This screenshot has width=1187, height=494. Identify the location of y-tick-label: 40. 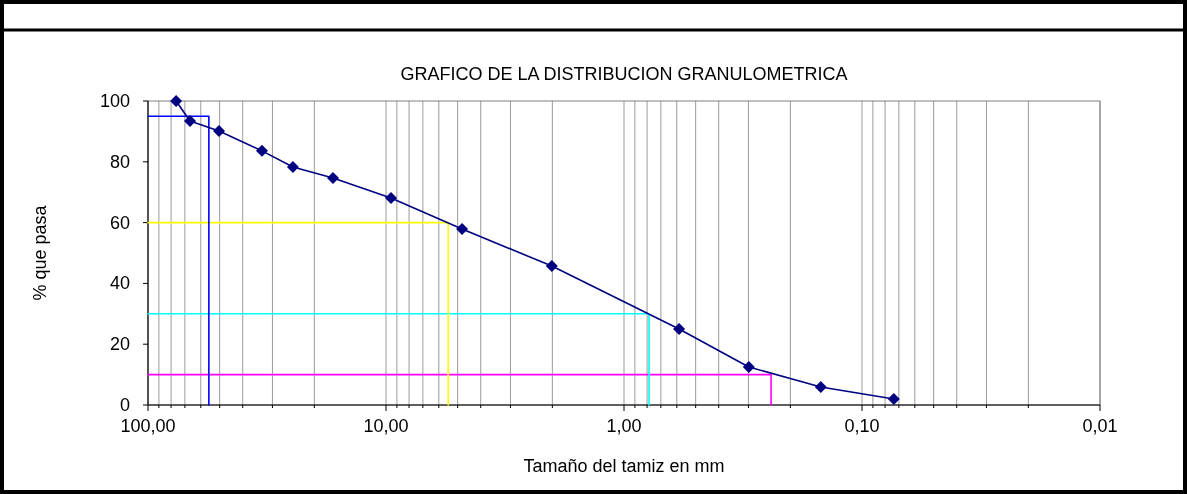
(119, 283).